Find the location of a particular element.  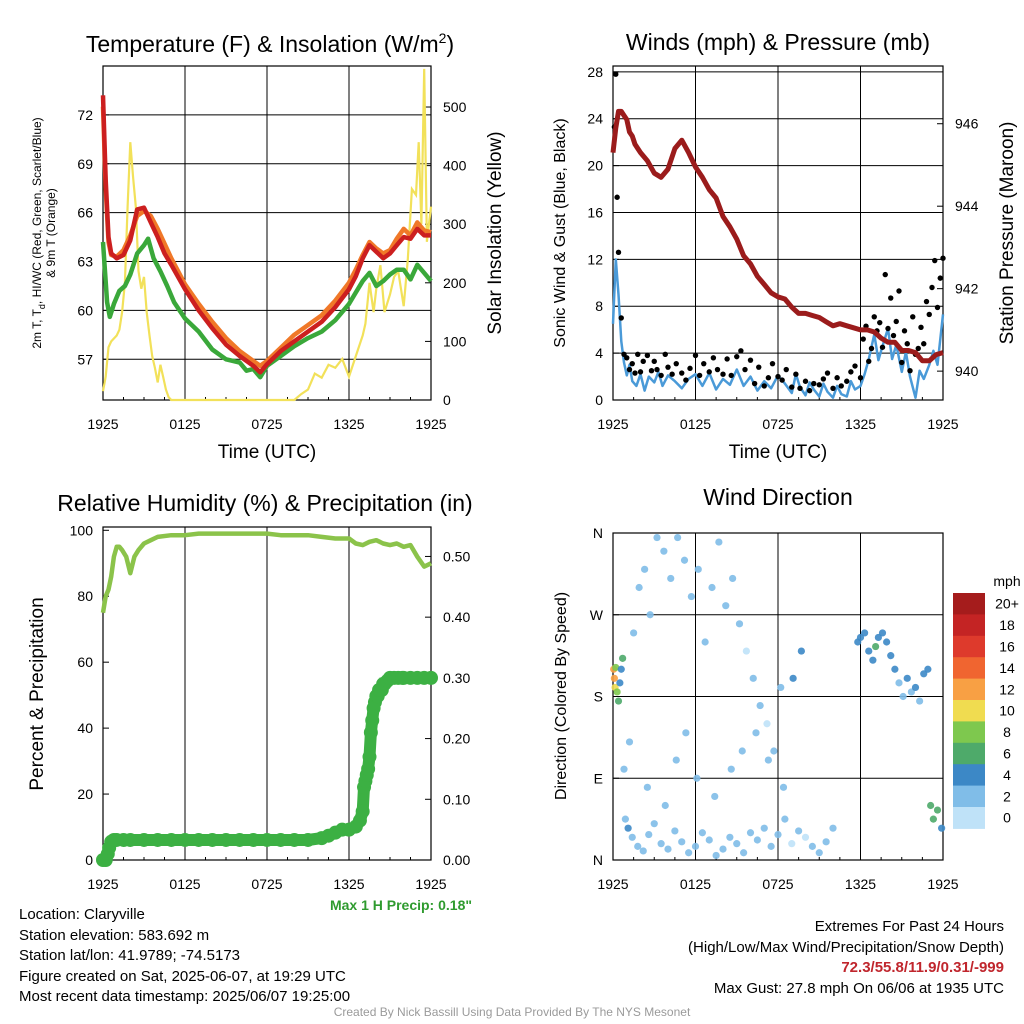

y-tick-label: 60 is located at coordinates (85, 310).